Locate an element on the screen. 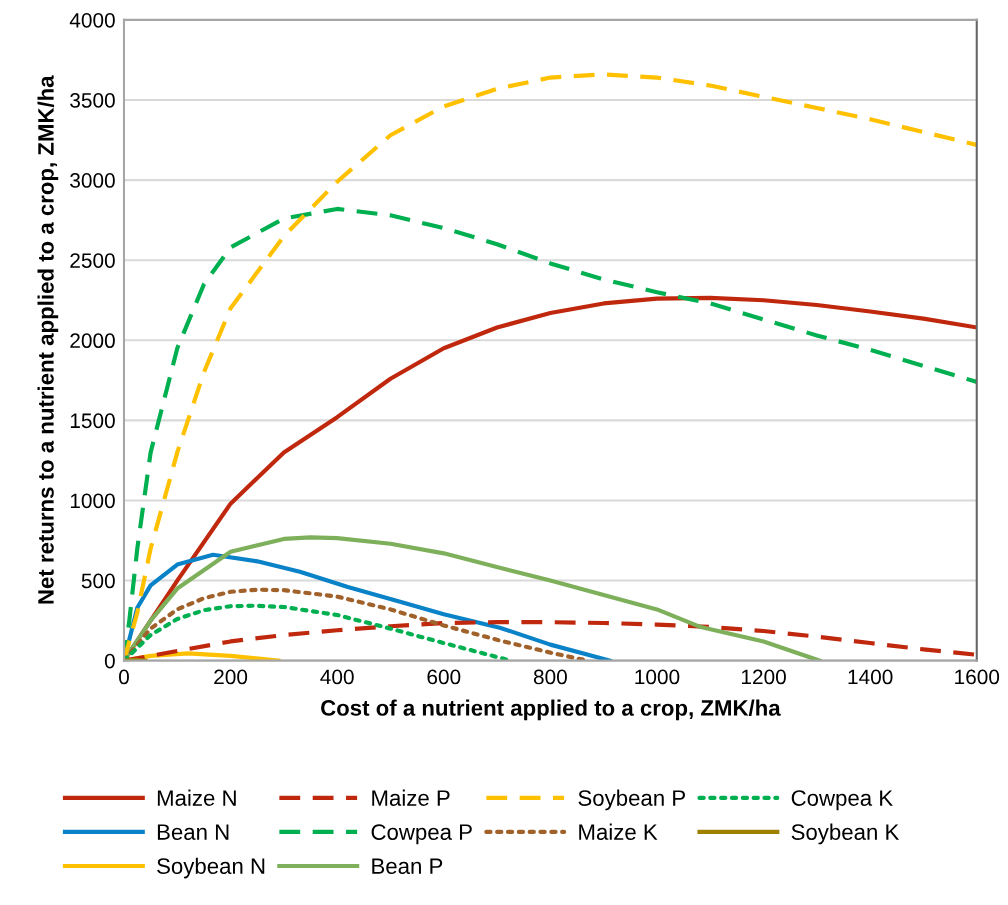 The image size is (1008, 905). legend-label: Bean P is located at coordinates (407, 866).